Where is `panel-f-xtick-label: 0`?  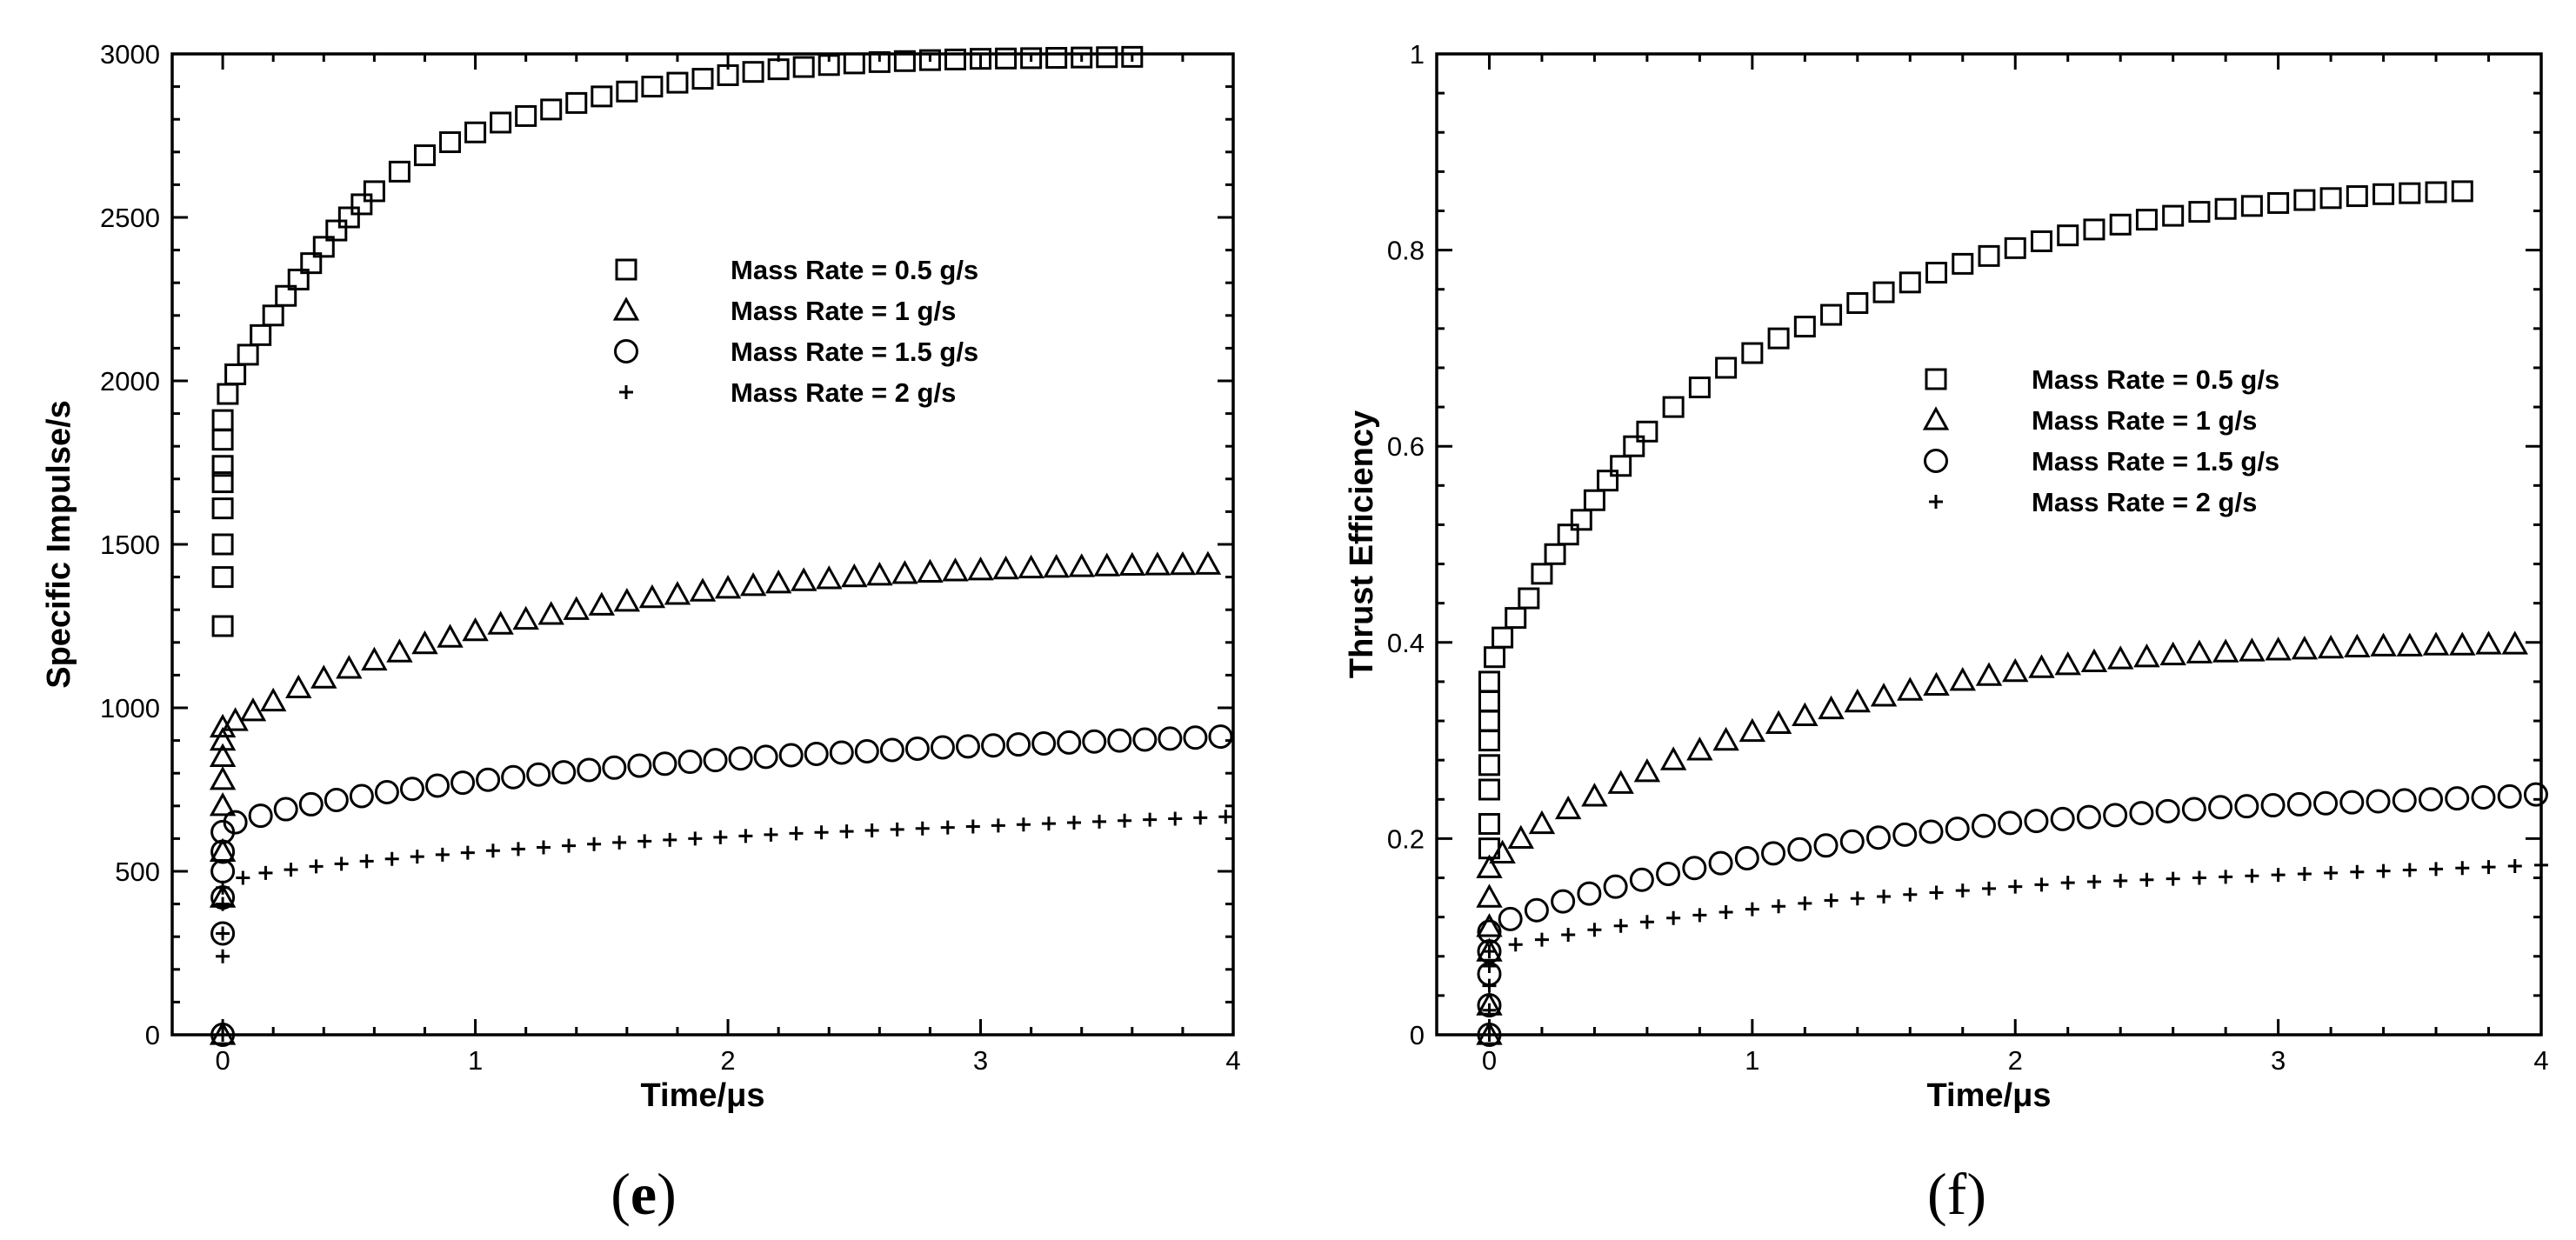 panel-f-xtick-label: 0 is located at coordinates (1489, 1060).